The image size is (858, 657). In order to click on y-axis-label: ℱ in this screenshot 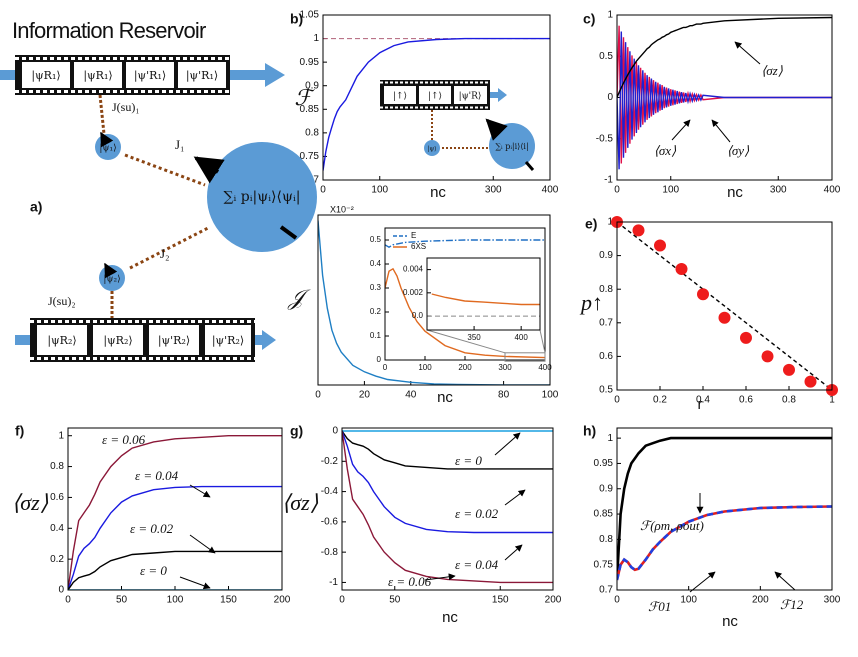, I will do `click(304, 97)`.